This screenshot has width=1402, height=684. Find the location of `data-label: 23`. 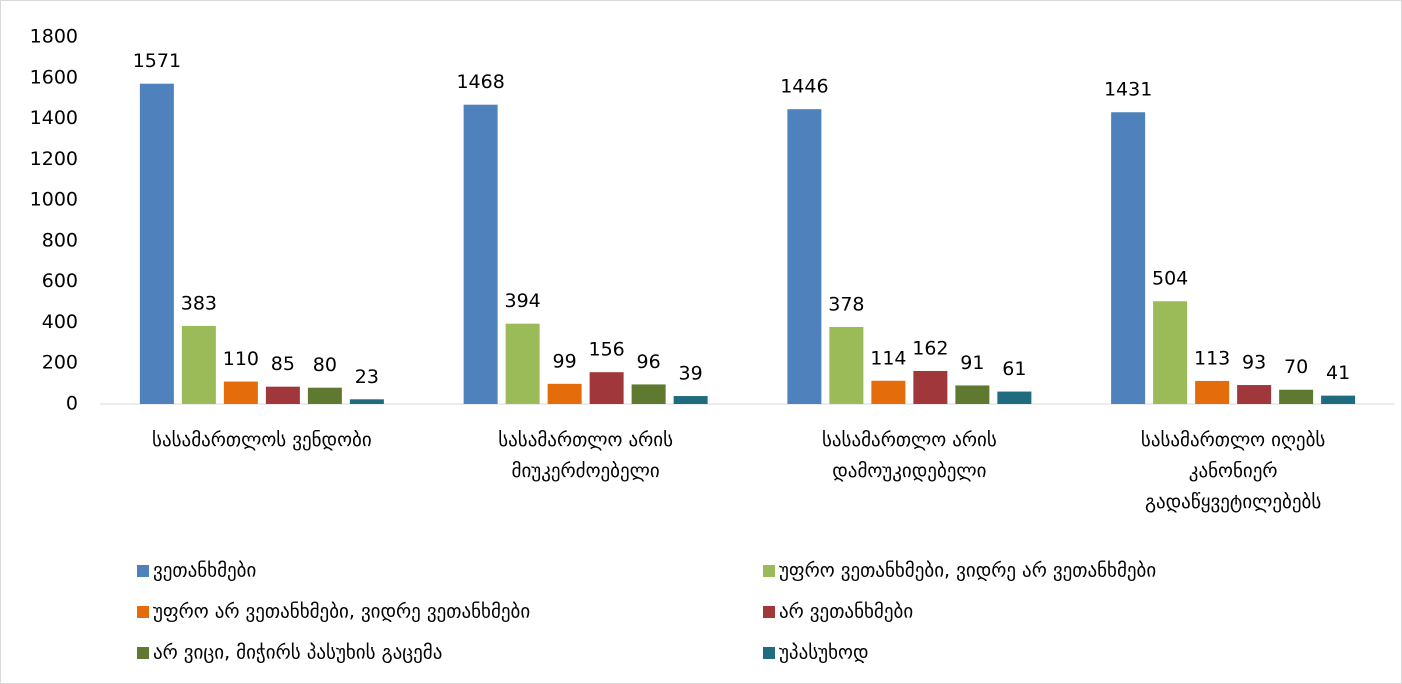

data-label: 23 is located at coordinates (367, 377).